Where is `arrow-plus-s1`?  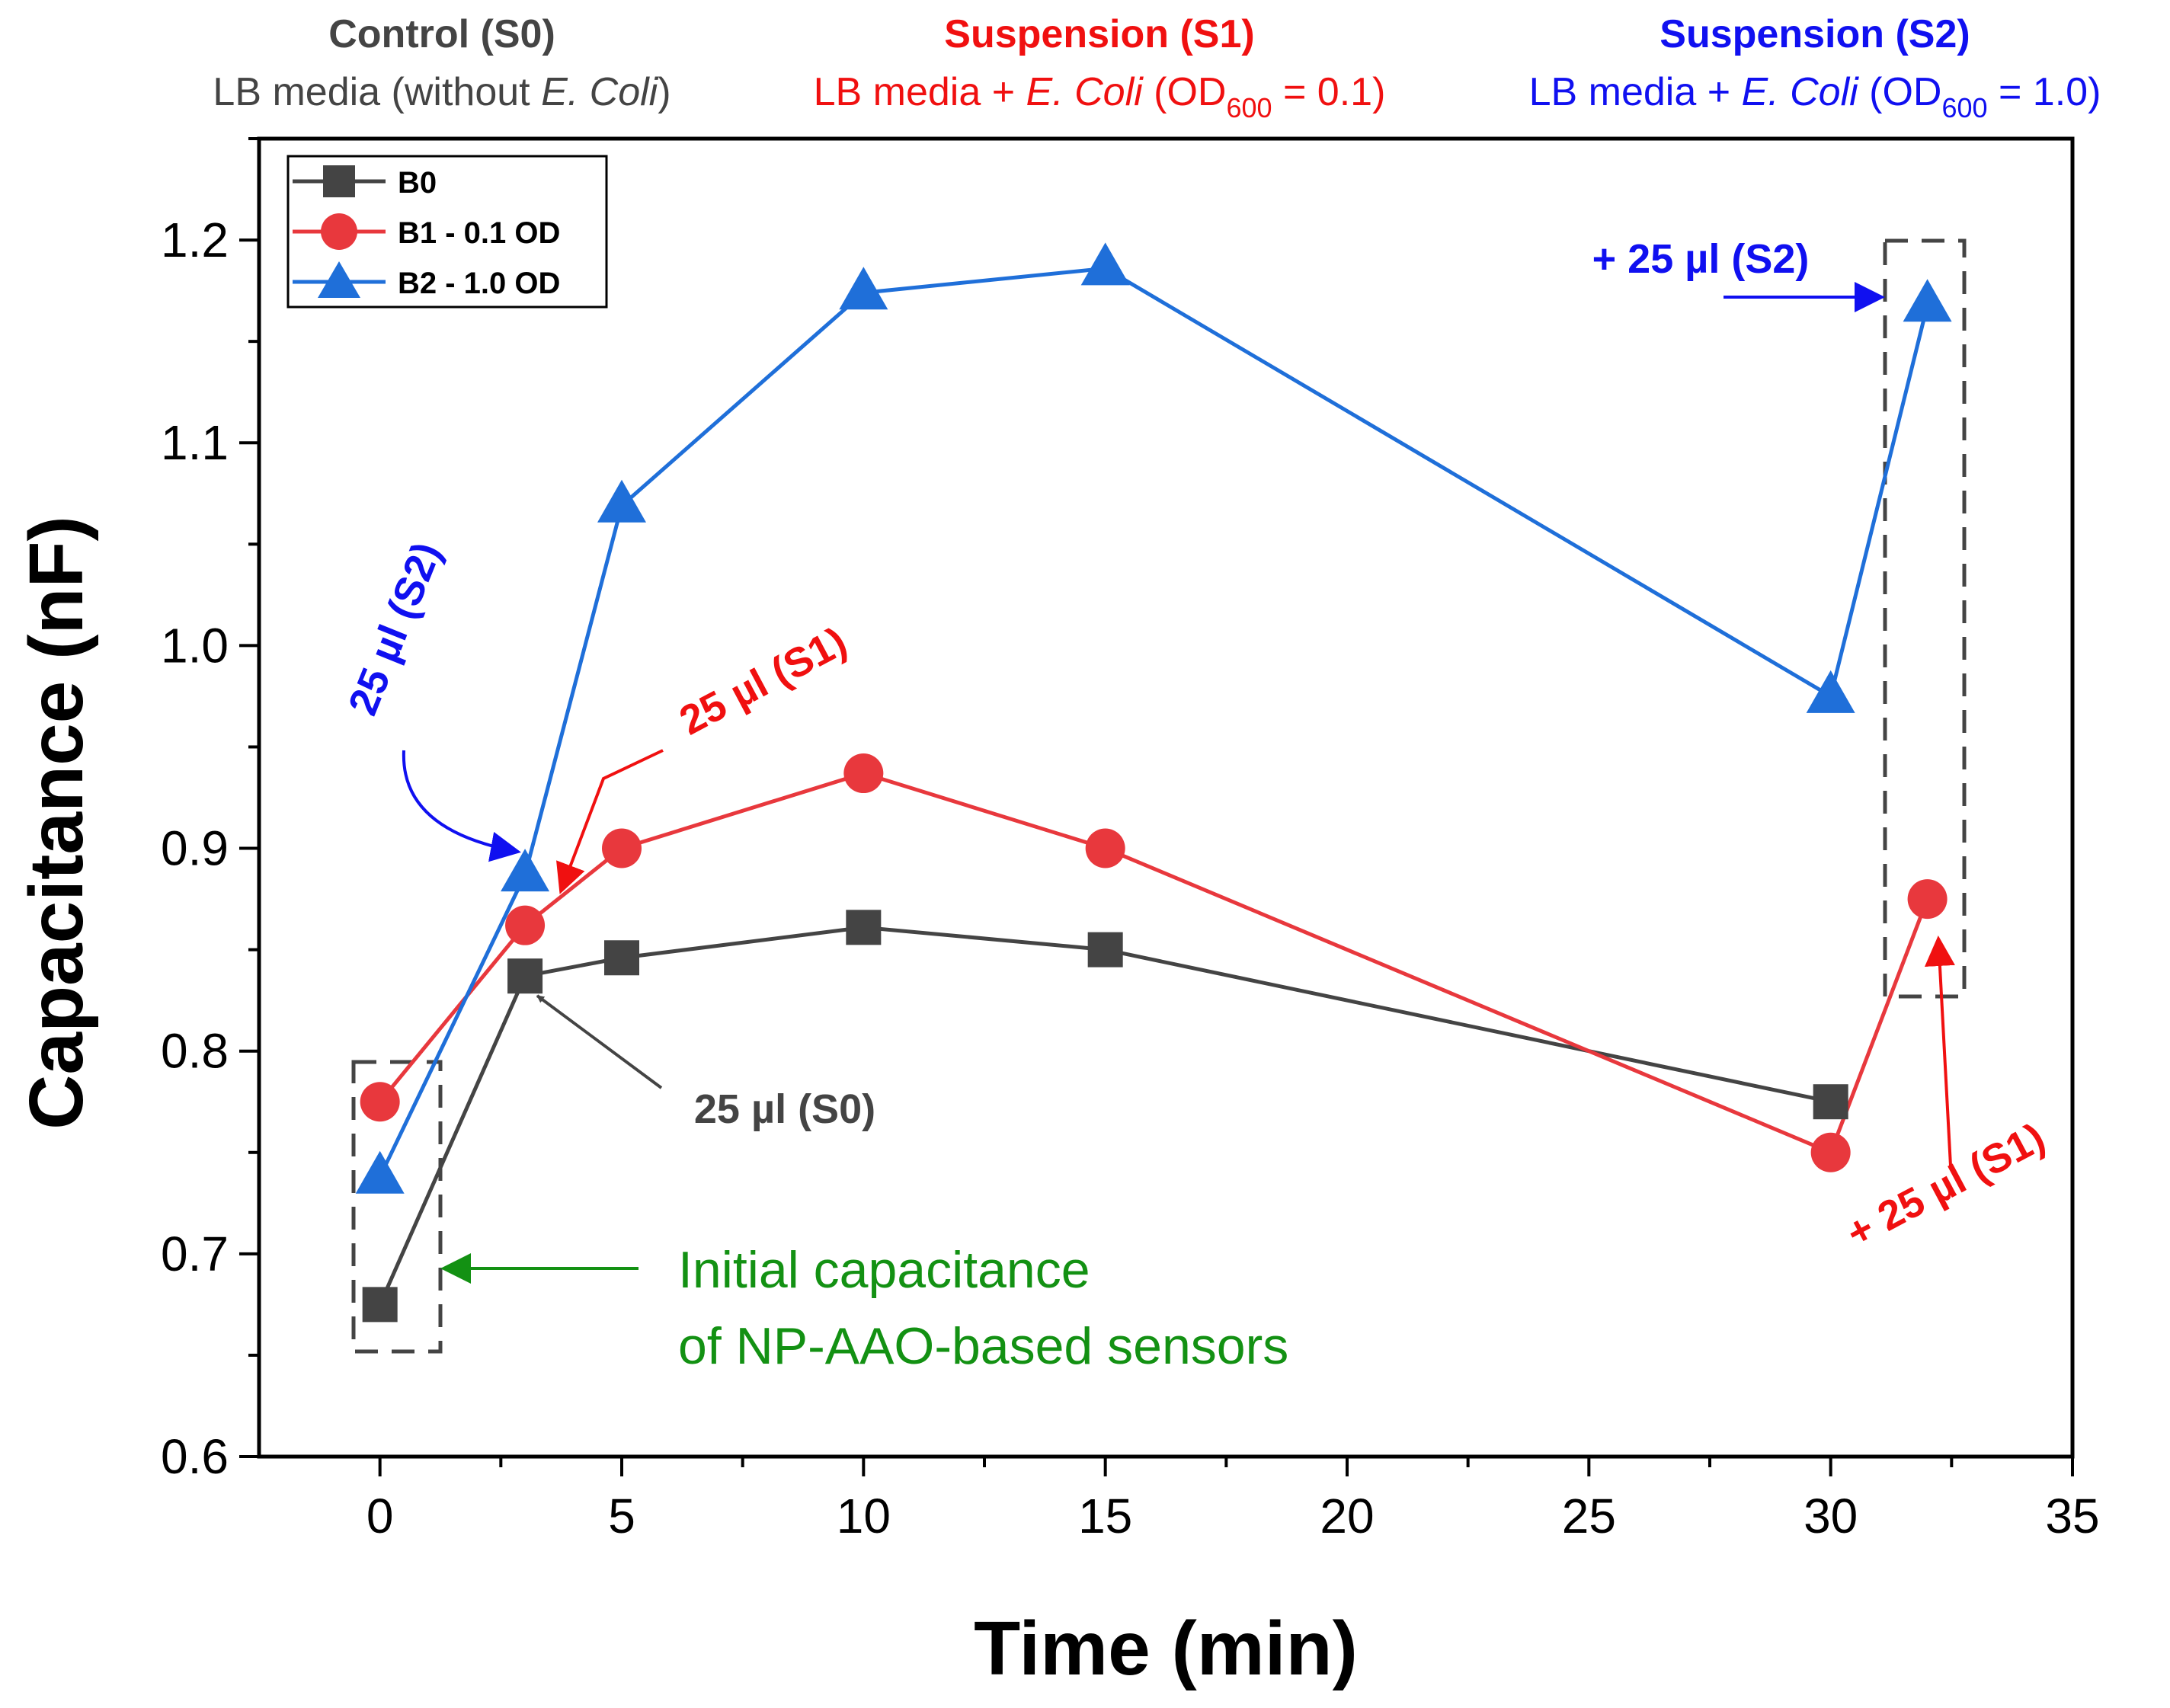 arrow-plus-s1 is located at coordinates (1939, 1051).